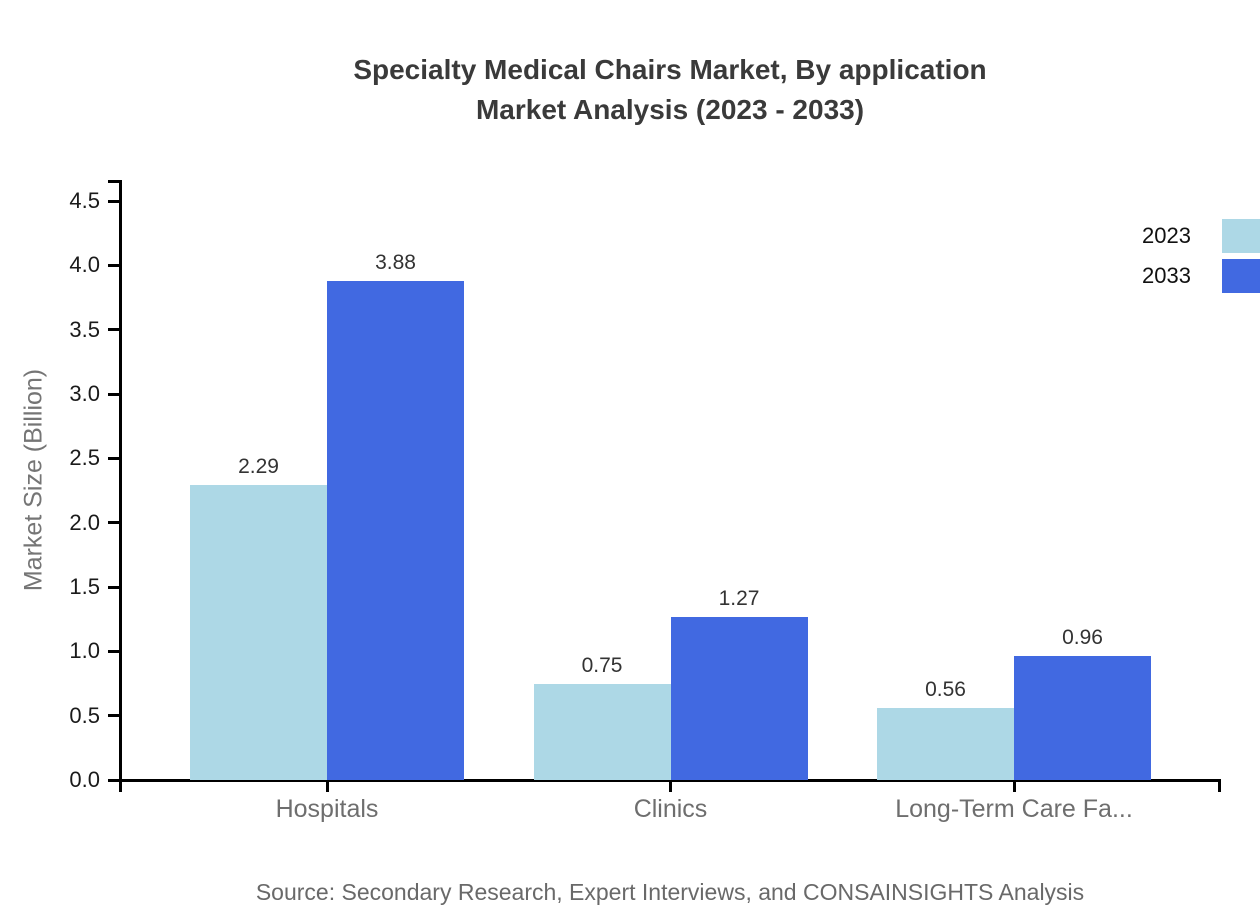 The width and height of the screenshot is (1260, 920). I want to click on legend-item-2033: 2033, so click(1201, 276).